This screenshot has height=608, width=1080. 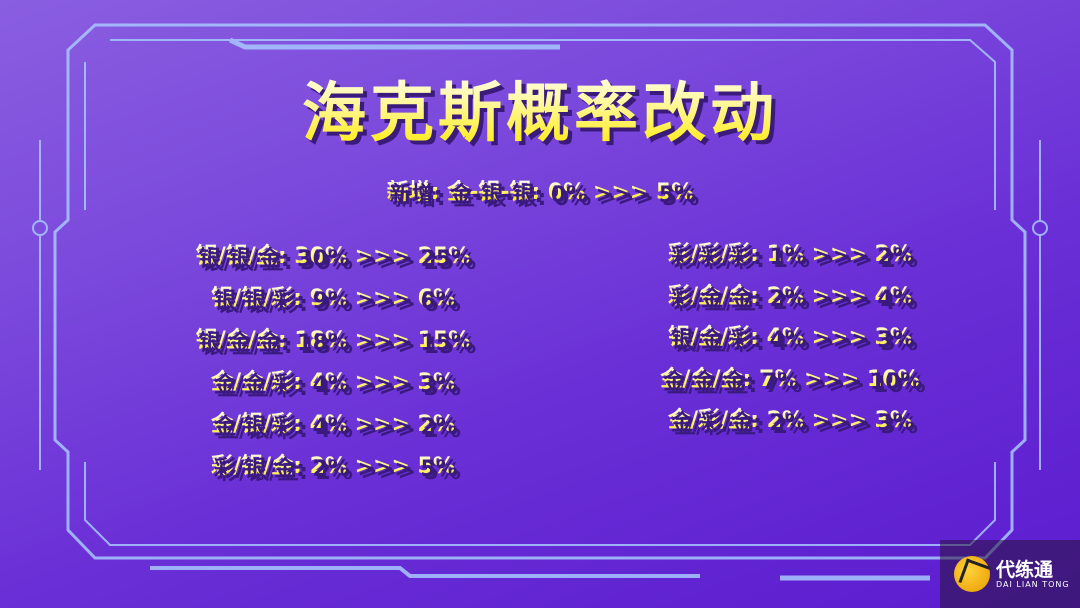 I want to click on list-item: 金/银/彩: 4% >>> 2%, so click(x=333, y=429).